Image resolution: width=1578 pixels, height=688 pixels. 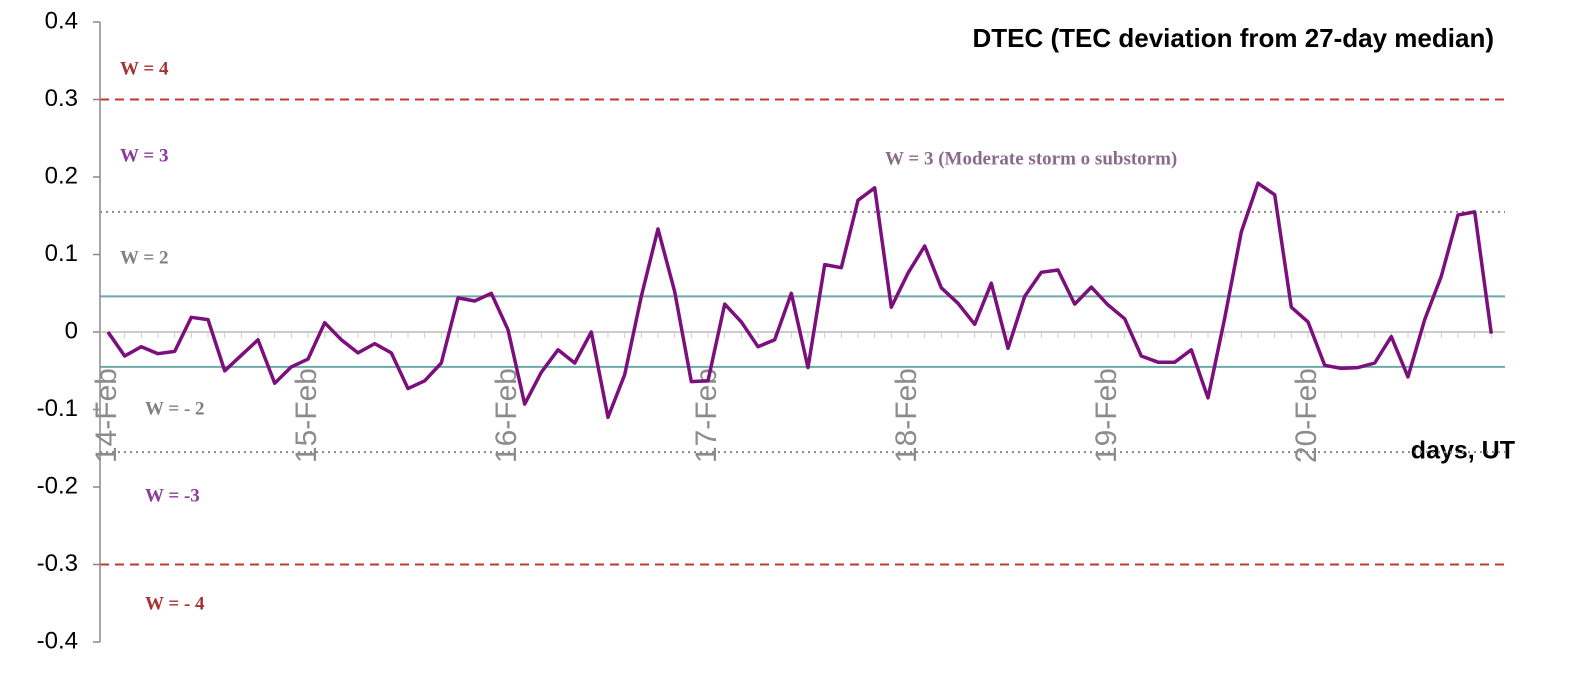 I want to click on chart-title: DTEC (TEC deviation from 27-day median), so click(x=1233, y=38).